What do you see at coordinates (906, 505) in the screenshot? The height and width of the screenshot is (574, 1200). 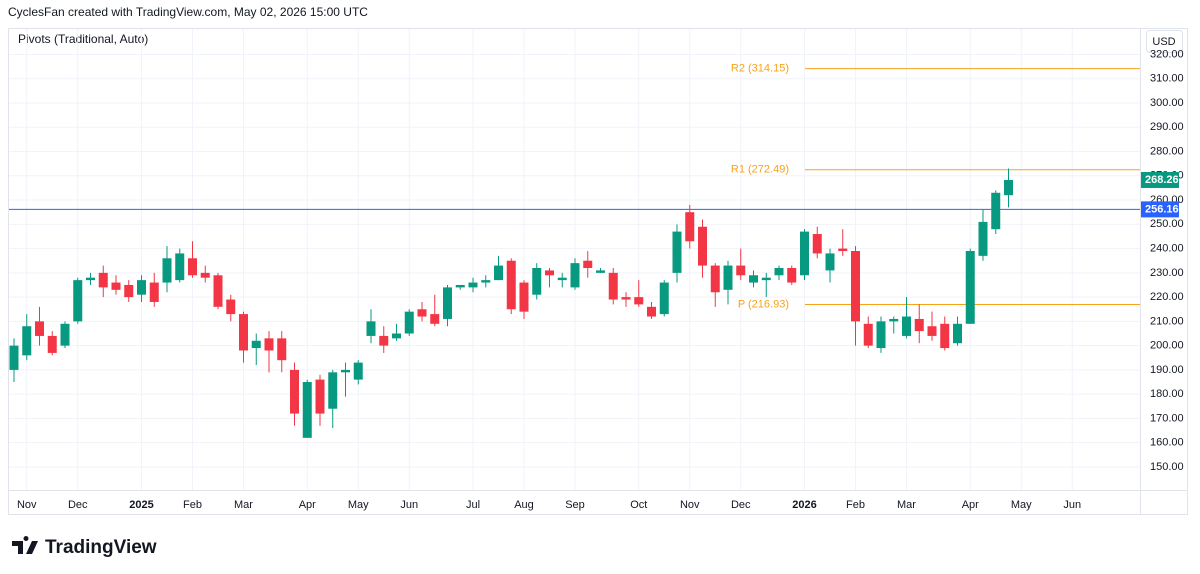 I see `x-tick-label: Mar` at bounding box center [906, 505].